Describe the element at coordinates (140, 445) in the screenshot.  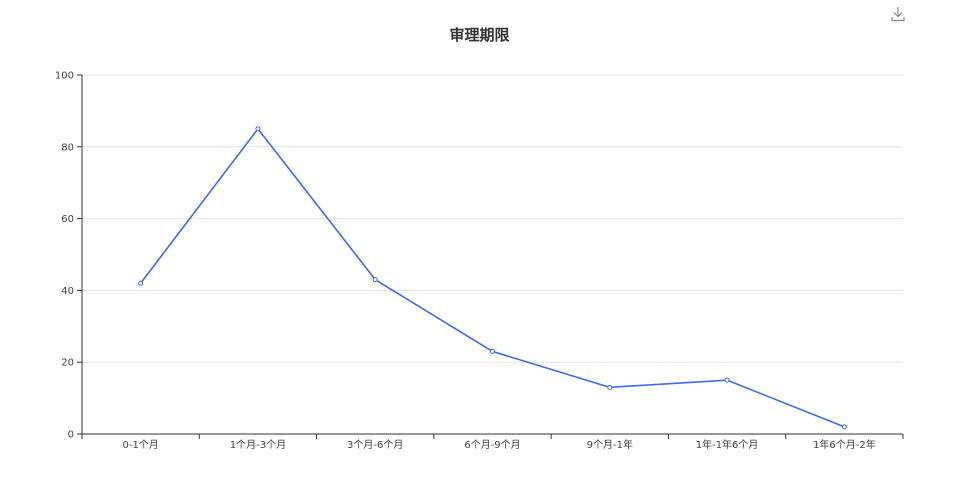
I see `x-tick-label: 0-1个月` at that location.